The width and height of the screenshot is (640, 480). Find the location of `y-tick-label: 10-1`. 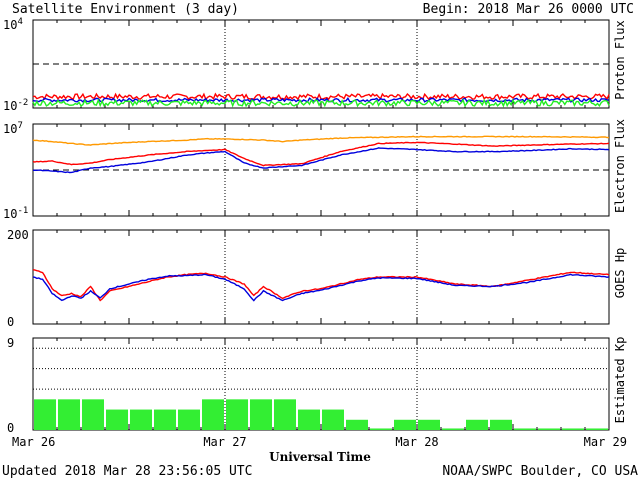

y-tick-label: 10-1 is located at coordinates (15, 213).